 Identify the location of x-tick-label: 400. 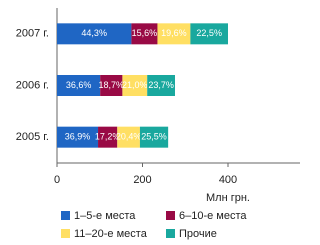
(228, 180).